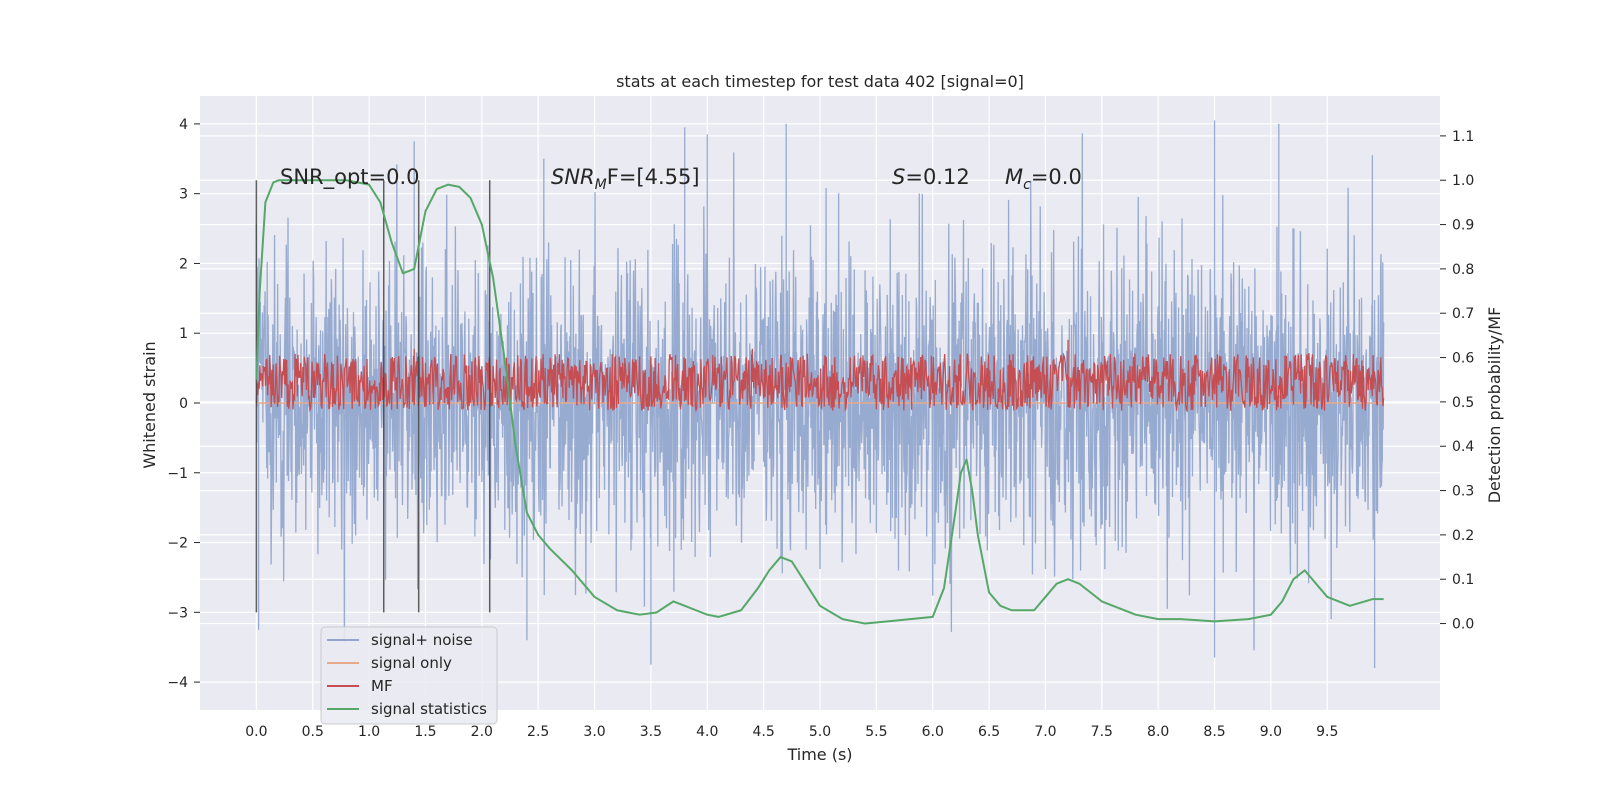  Describe the element at coordinates (482, 732) in the screenshot. I see `x-tick-label: 2.0` at that location.